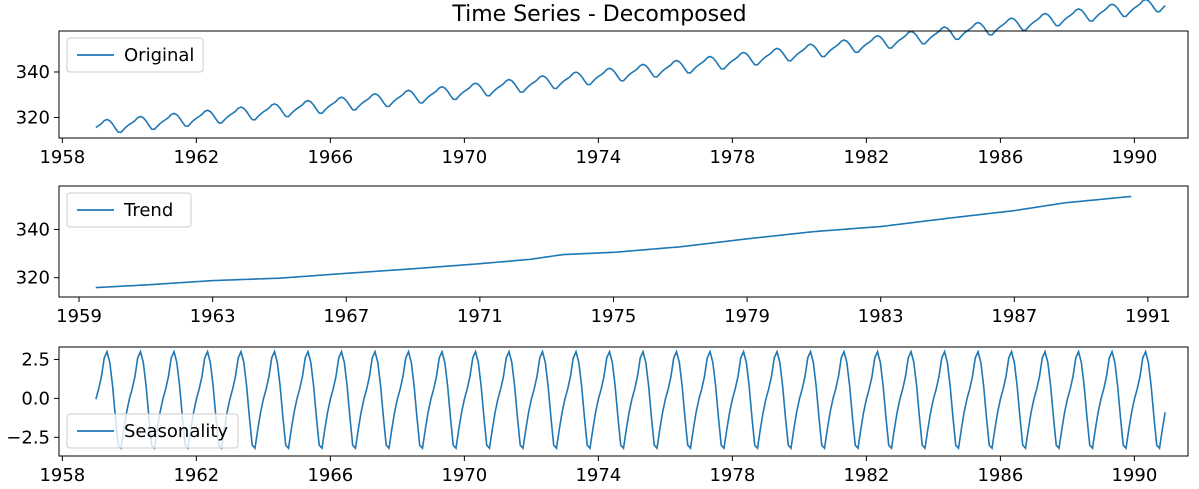 Image resolution: width=1199 pixels, height=489 pixels. What do you see at coordinates (1148, 316) in the screenshot?
I see `x-tick-label: 1991` at bounding box center [1148, 316].